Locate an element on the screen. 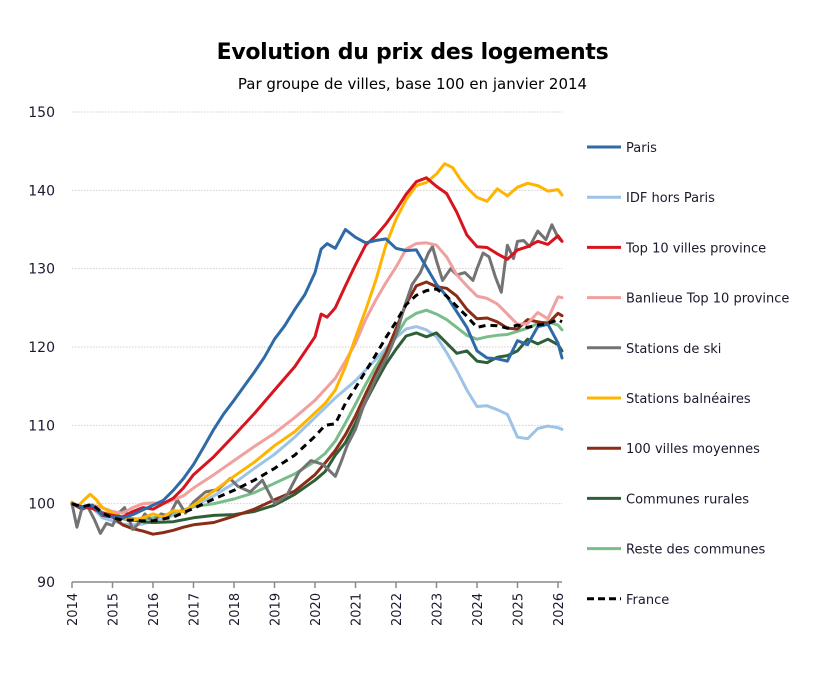 Image resolution: width=825 pixels, height=678 pixels. legend-item: Reste des communes is located at coordinates (676, 550).